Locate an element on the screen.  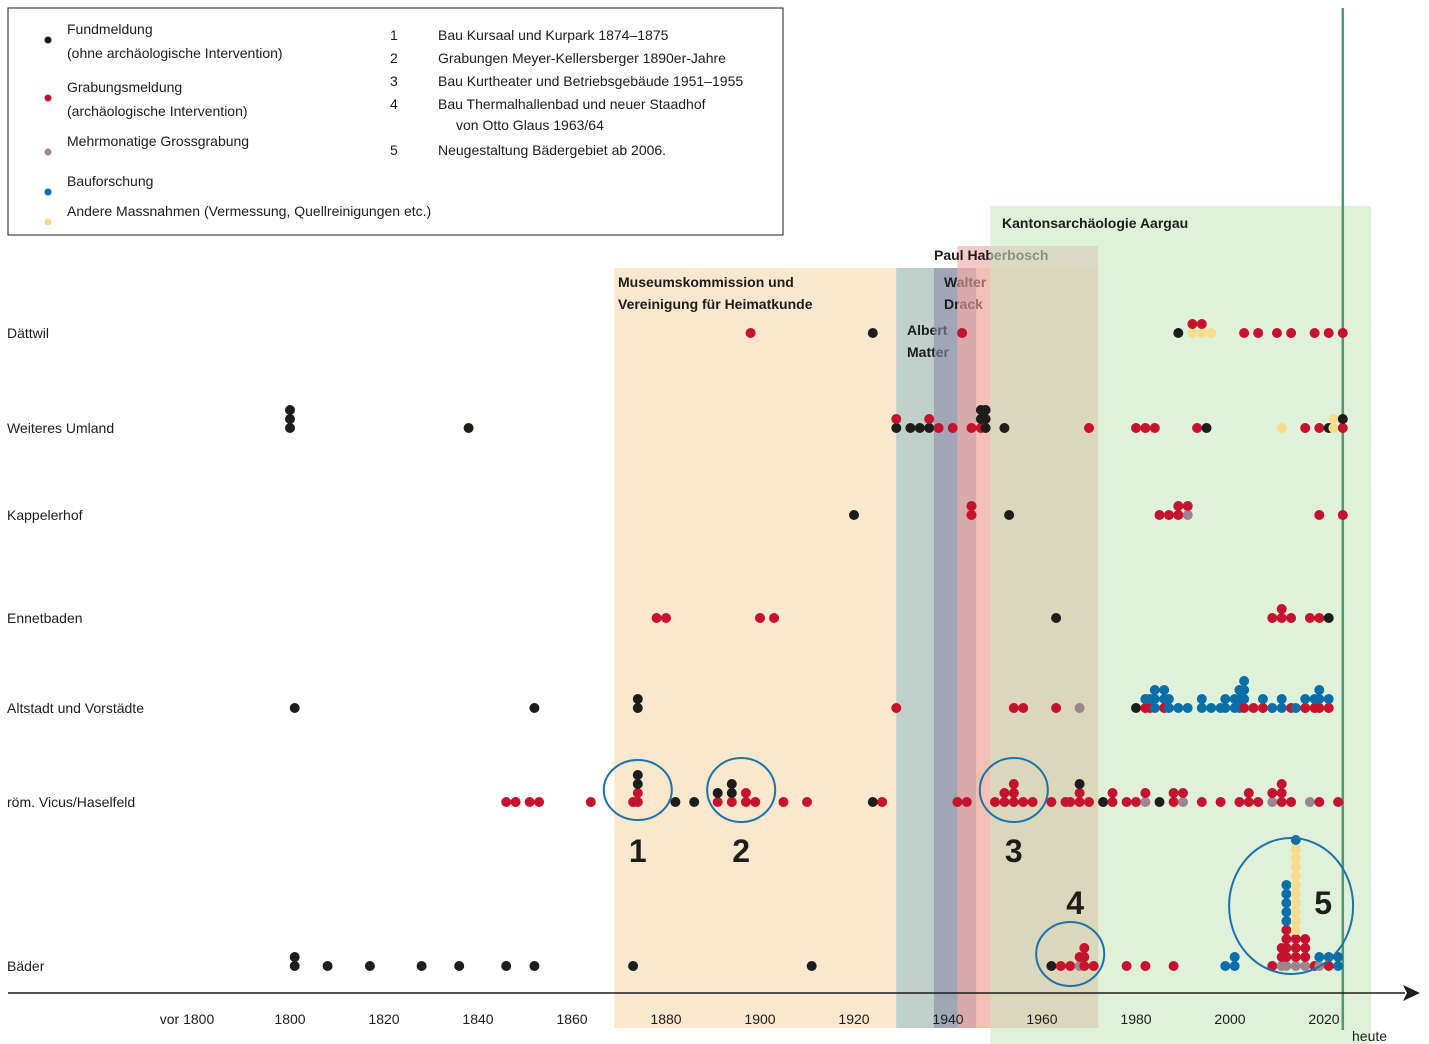
x-tick-label-heute: heute is located at coordinates (1369, 1036).